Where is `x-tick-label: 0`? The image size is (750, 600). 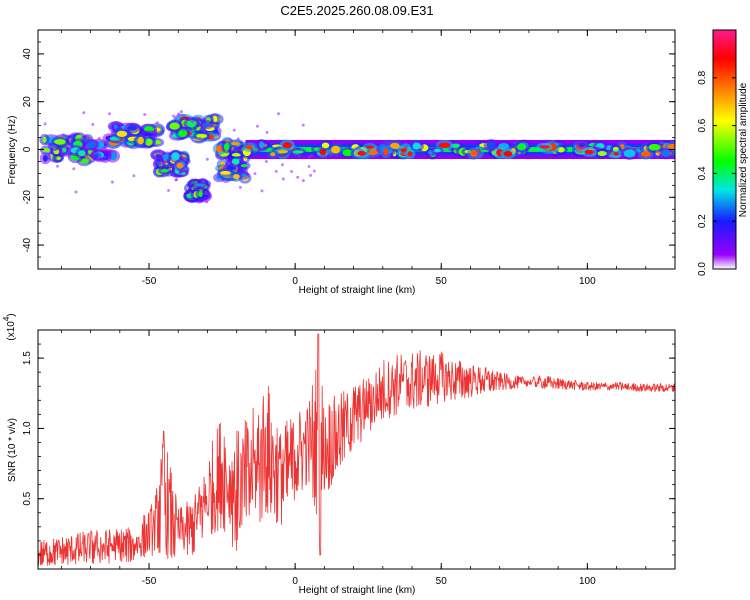 x-tick-label: 0 is located at coordinates (295, 281).